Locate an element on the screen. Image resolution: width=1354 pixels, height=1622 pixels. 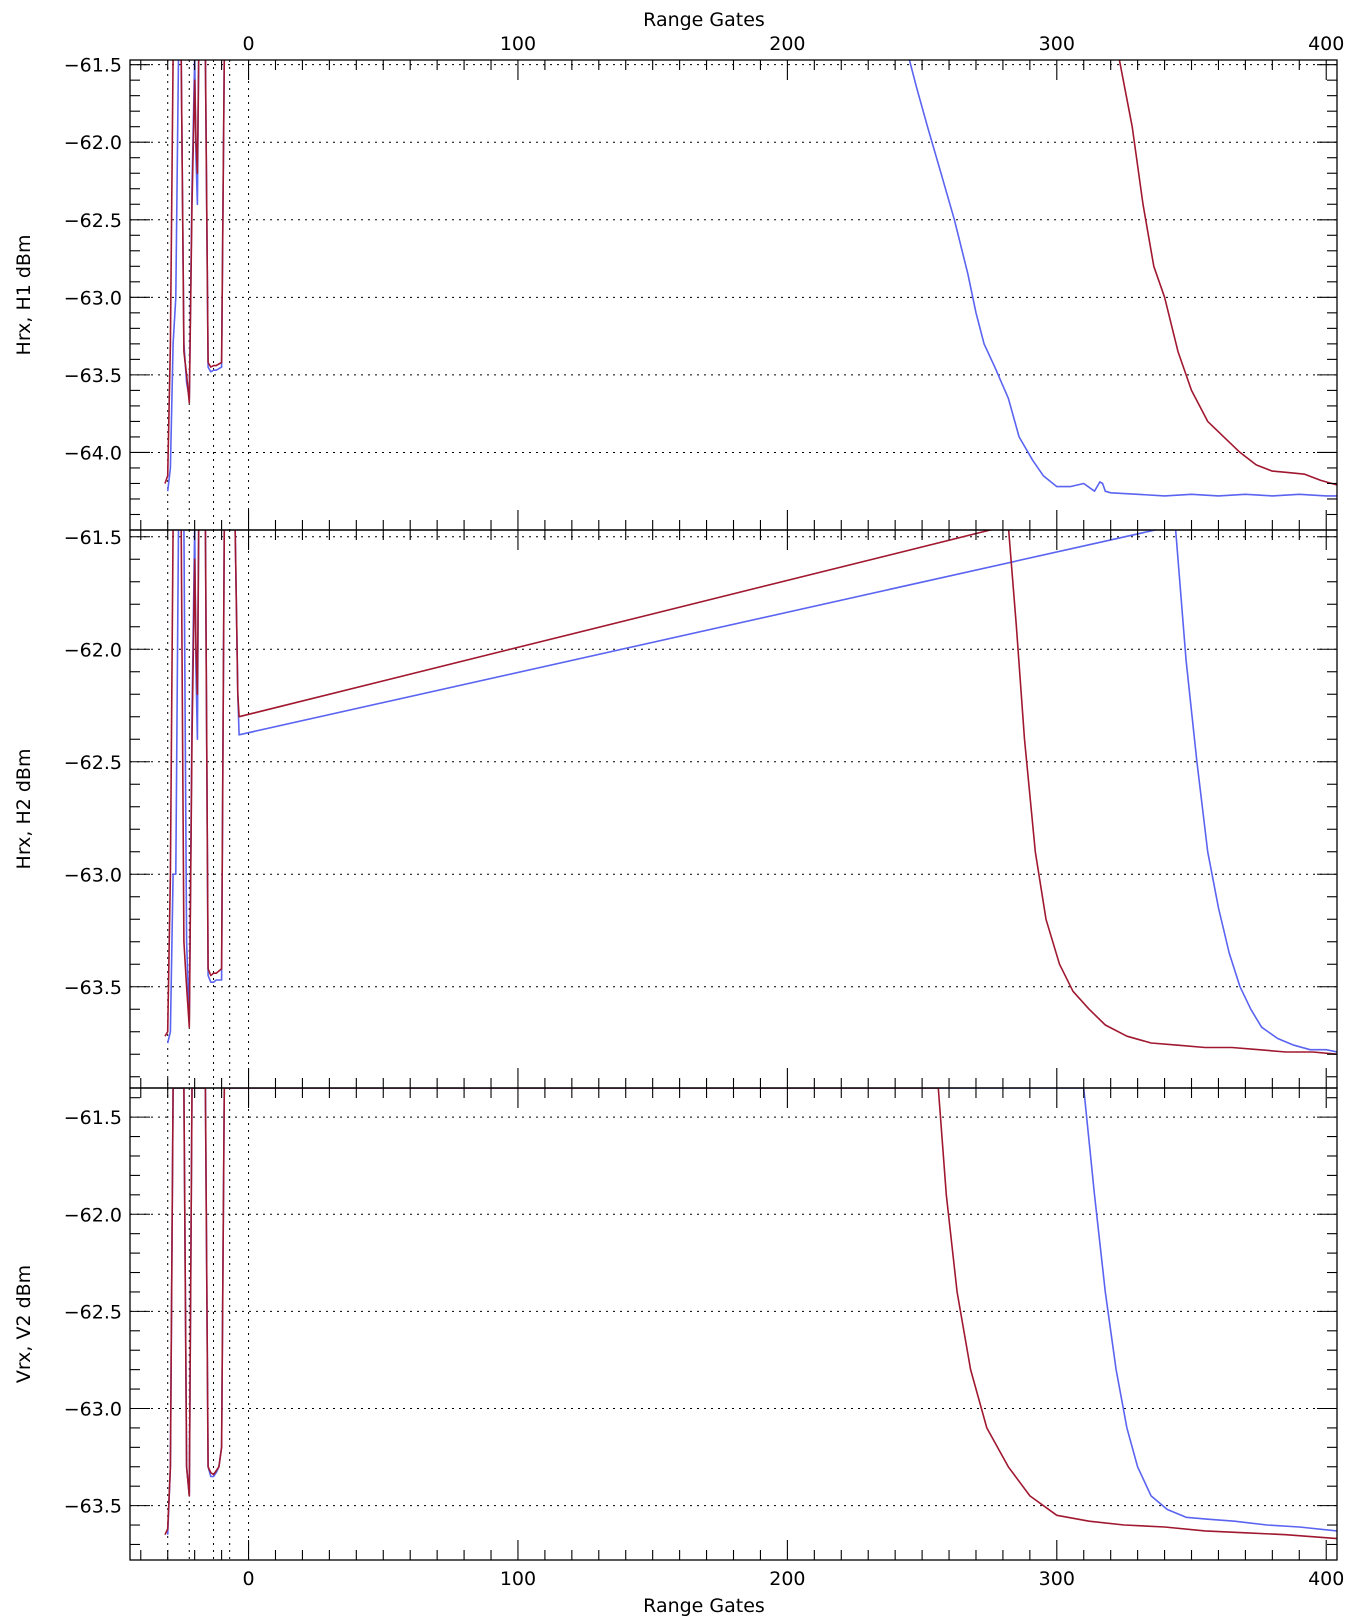
y-axis-label: Hrx, H2 dBm is located at coordinates (24, 809).